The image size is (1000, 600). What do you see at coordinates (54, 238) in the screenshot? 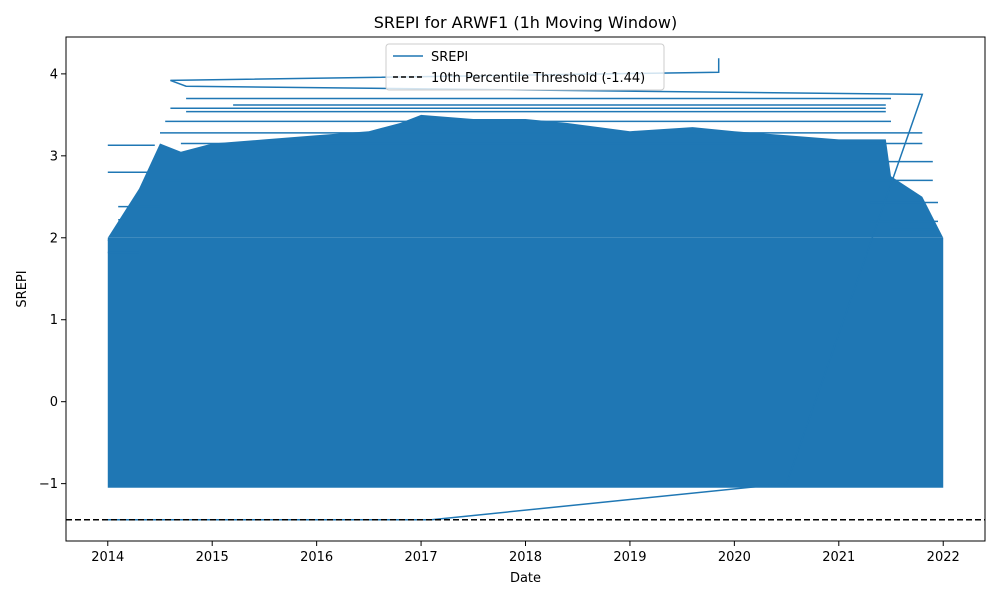
I see `y-tick-label: 2` at bounding box center [54, 238].